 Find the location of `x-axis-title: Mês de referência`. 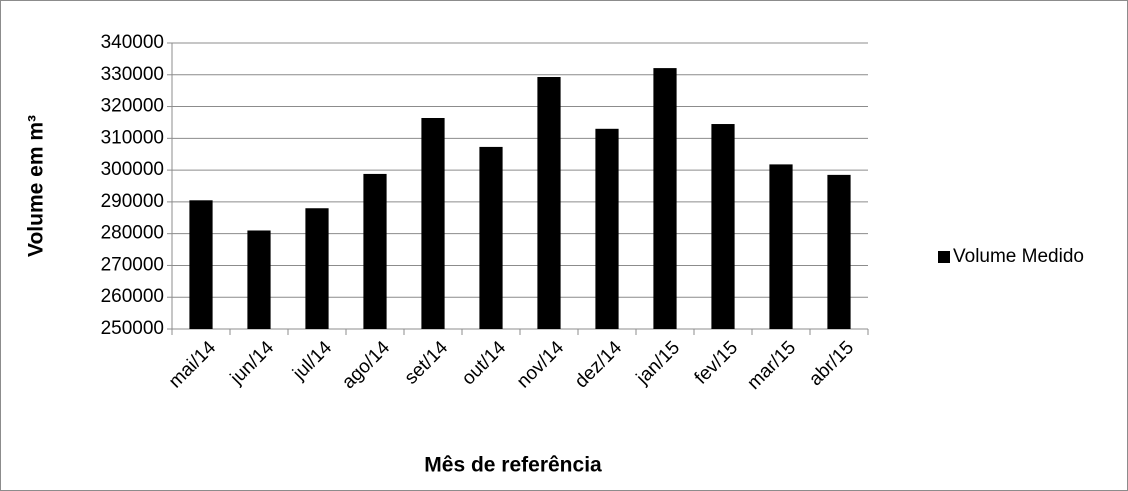

x-axis-title: Mês de referência is located at coordinates (513, 465).